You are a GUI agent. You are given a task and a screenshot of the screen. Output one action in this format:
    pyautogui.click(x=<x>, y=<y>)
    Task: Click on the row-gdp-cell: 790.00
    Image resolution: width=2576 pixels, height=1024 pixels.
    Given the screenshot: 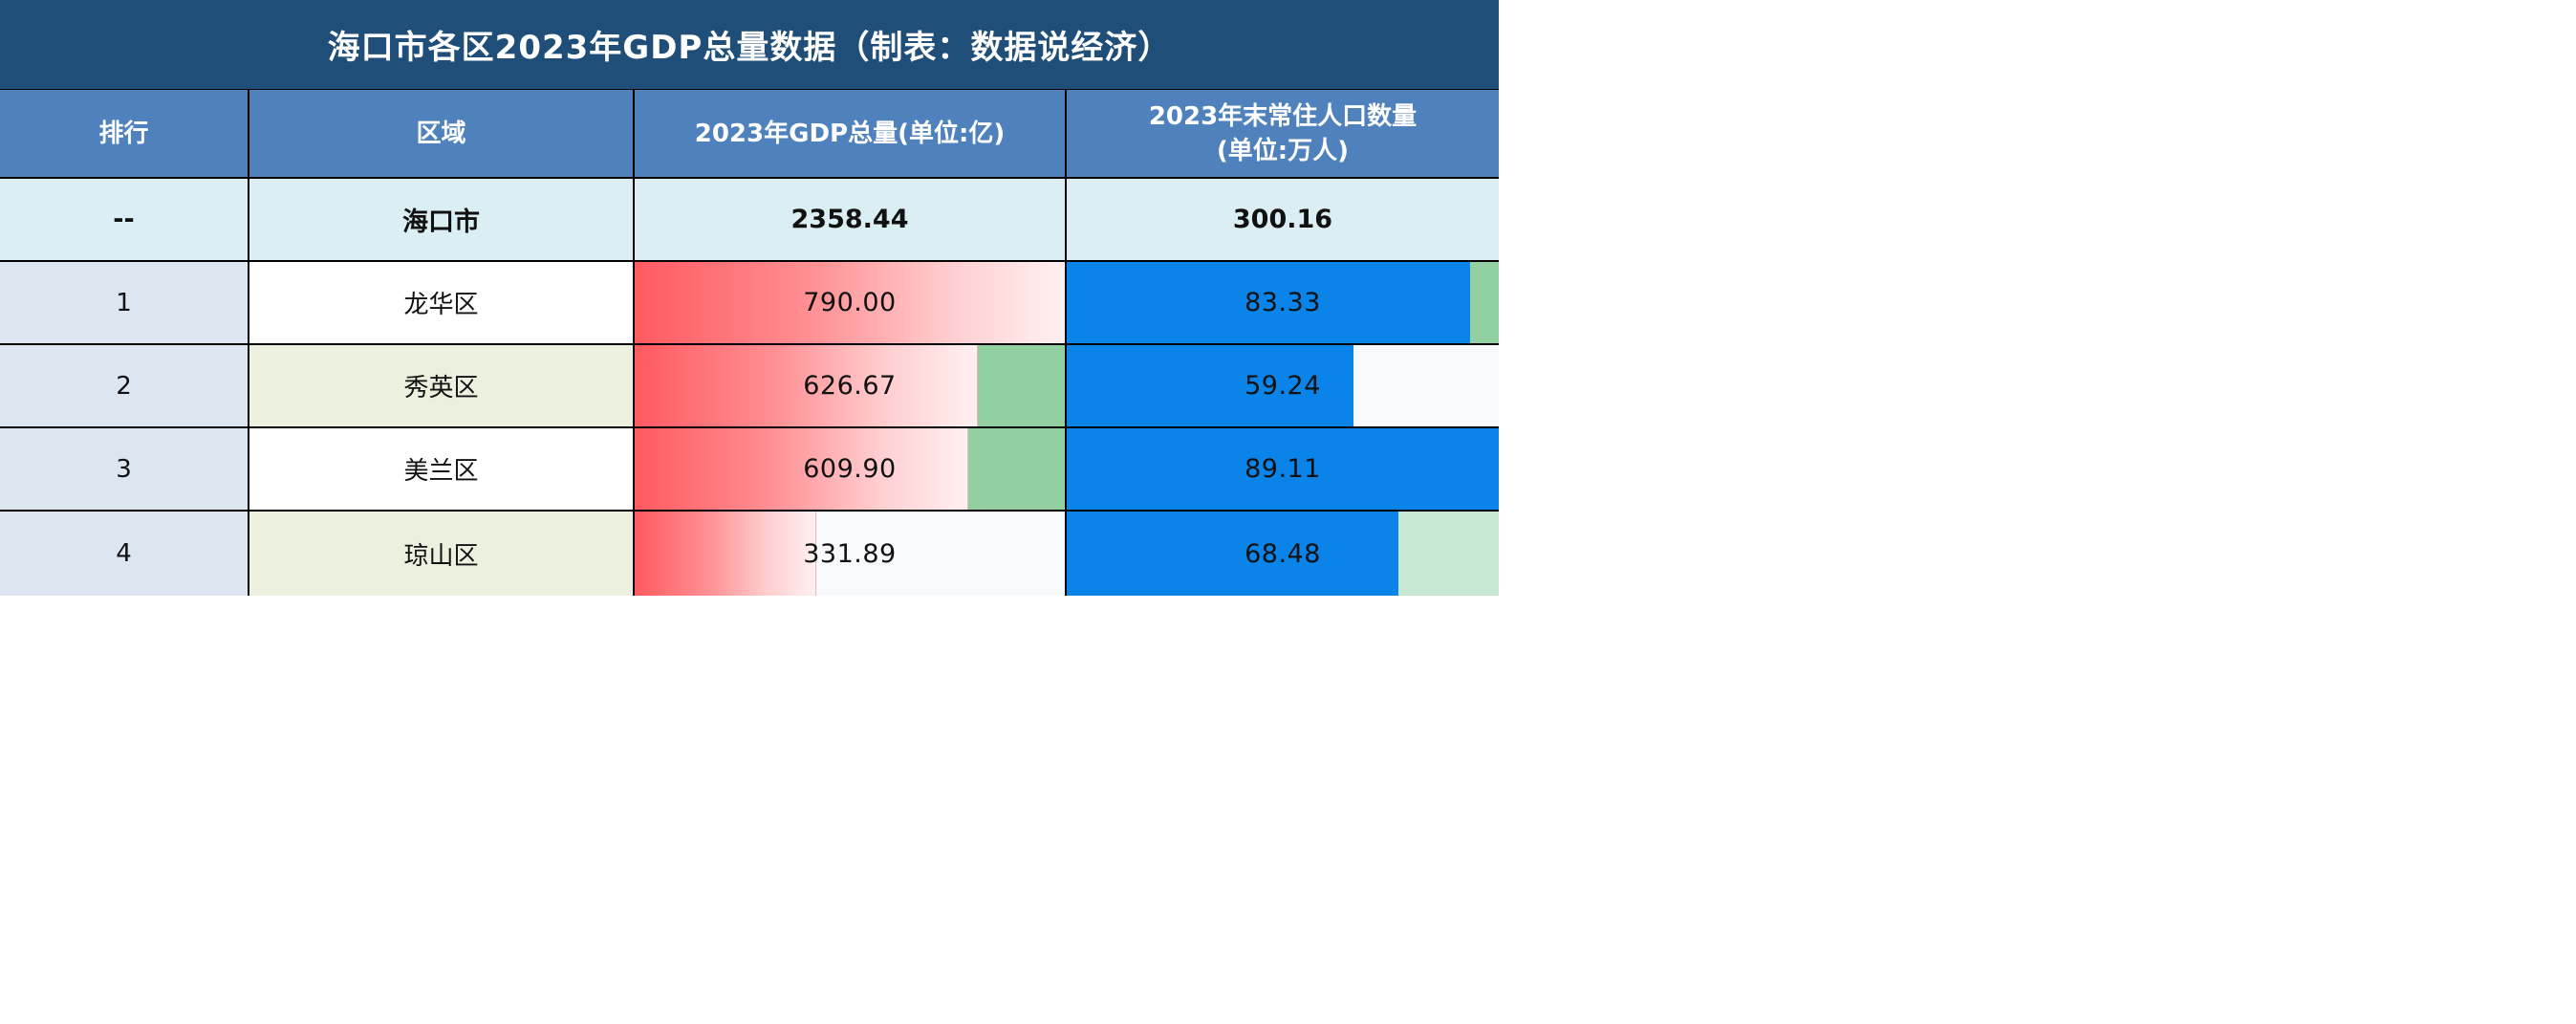 What is the action you would take?
    pyautogui.click(x=850, y=302)
    